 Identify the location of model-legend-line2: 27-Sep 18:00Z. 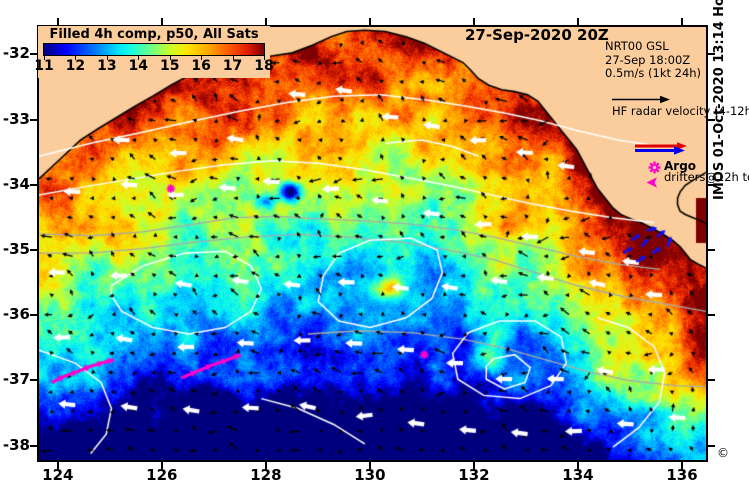
(648, 59).